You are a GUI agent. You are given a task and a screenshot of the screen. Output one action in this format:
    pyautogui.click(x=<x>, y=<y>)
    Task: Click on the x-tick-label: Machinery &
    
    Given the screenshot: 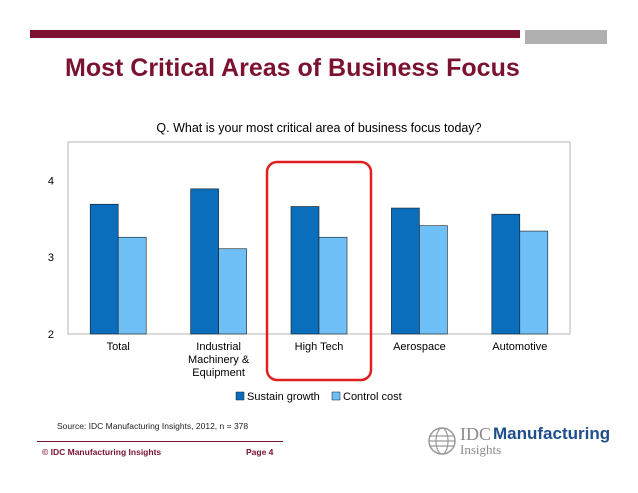 What is the action you would take?
    pyautogui.click(x=219, y=360)
    